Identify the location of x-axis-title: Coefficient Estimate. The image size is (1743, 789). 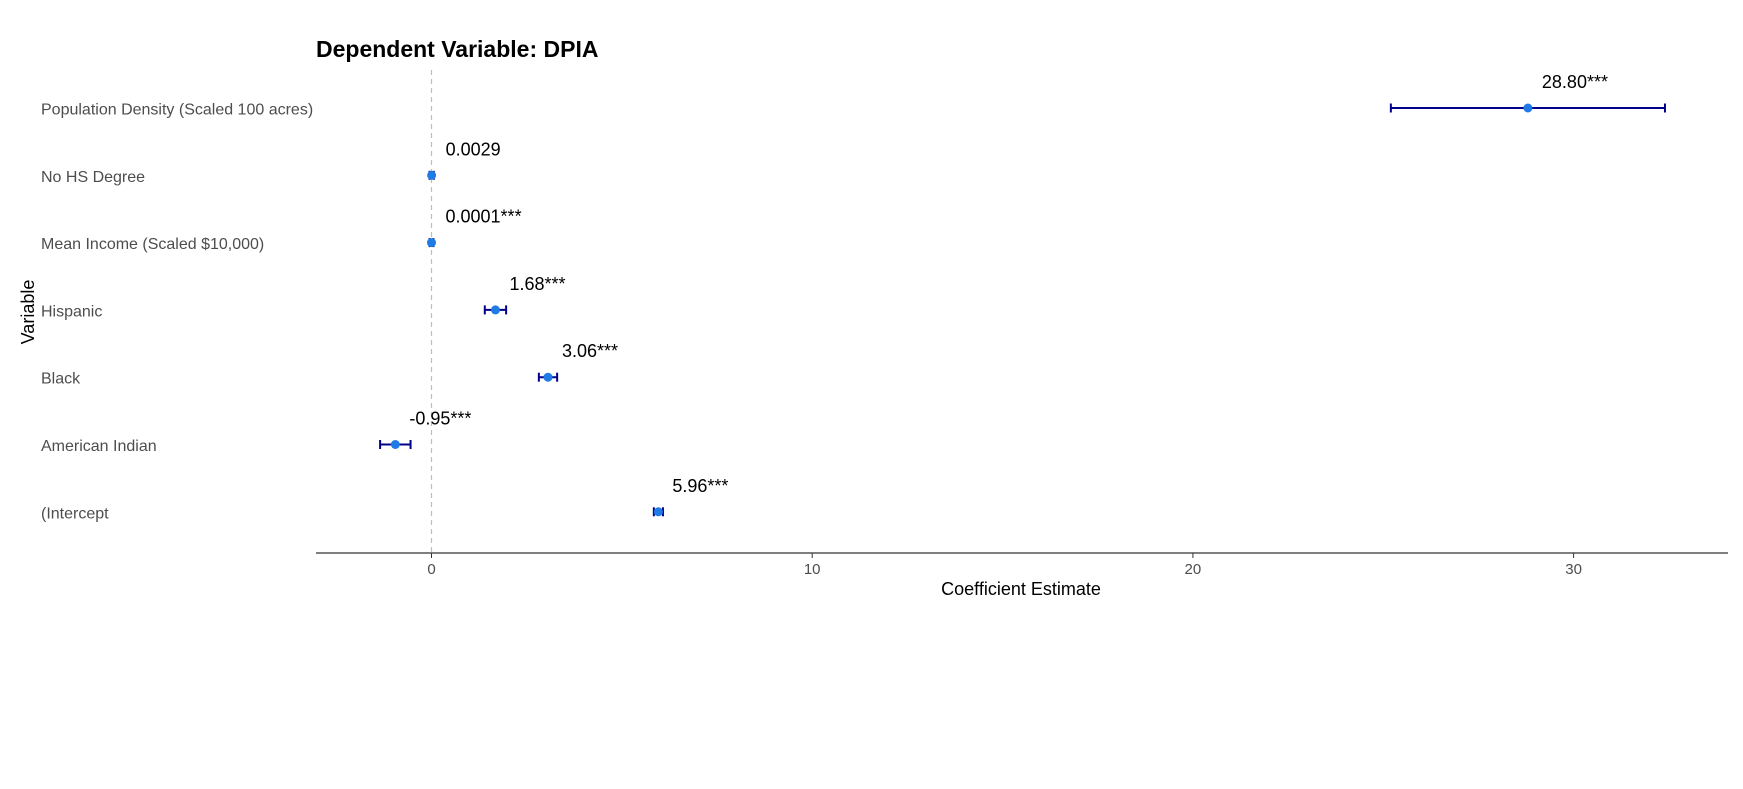
(1021, 589).